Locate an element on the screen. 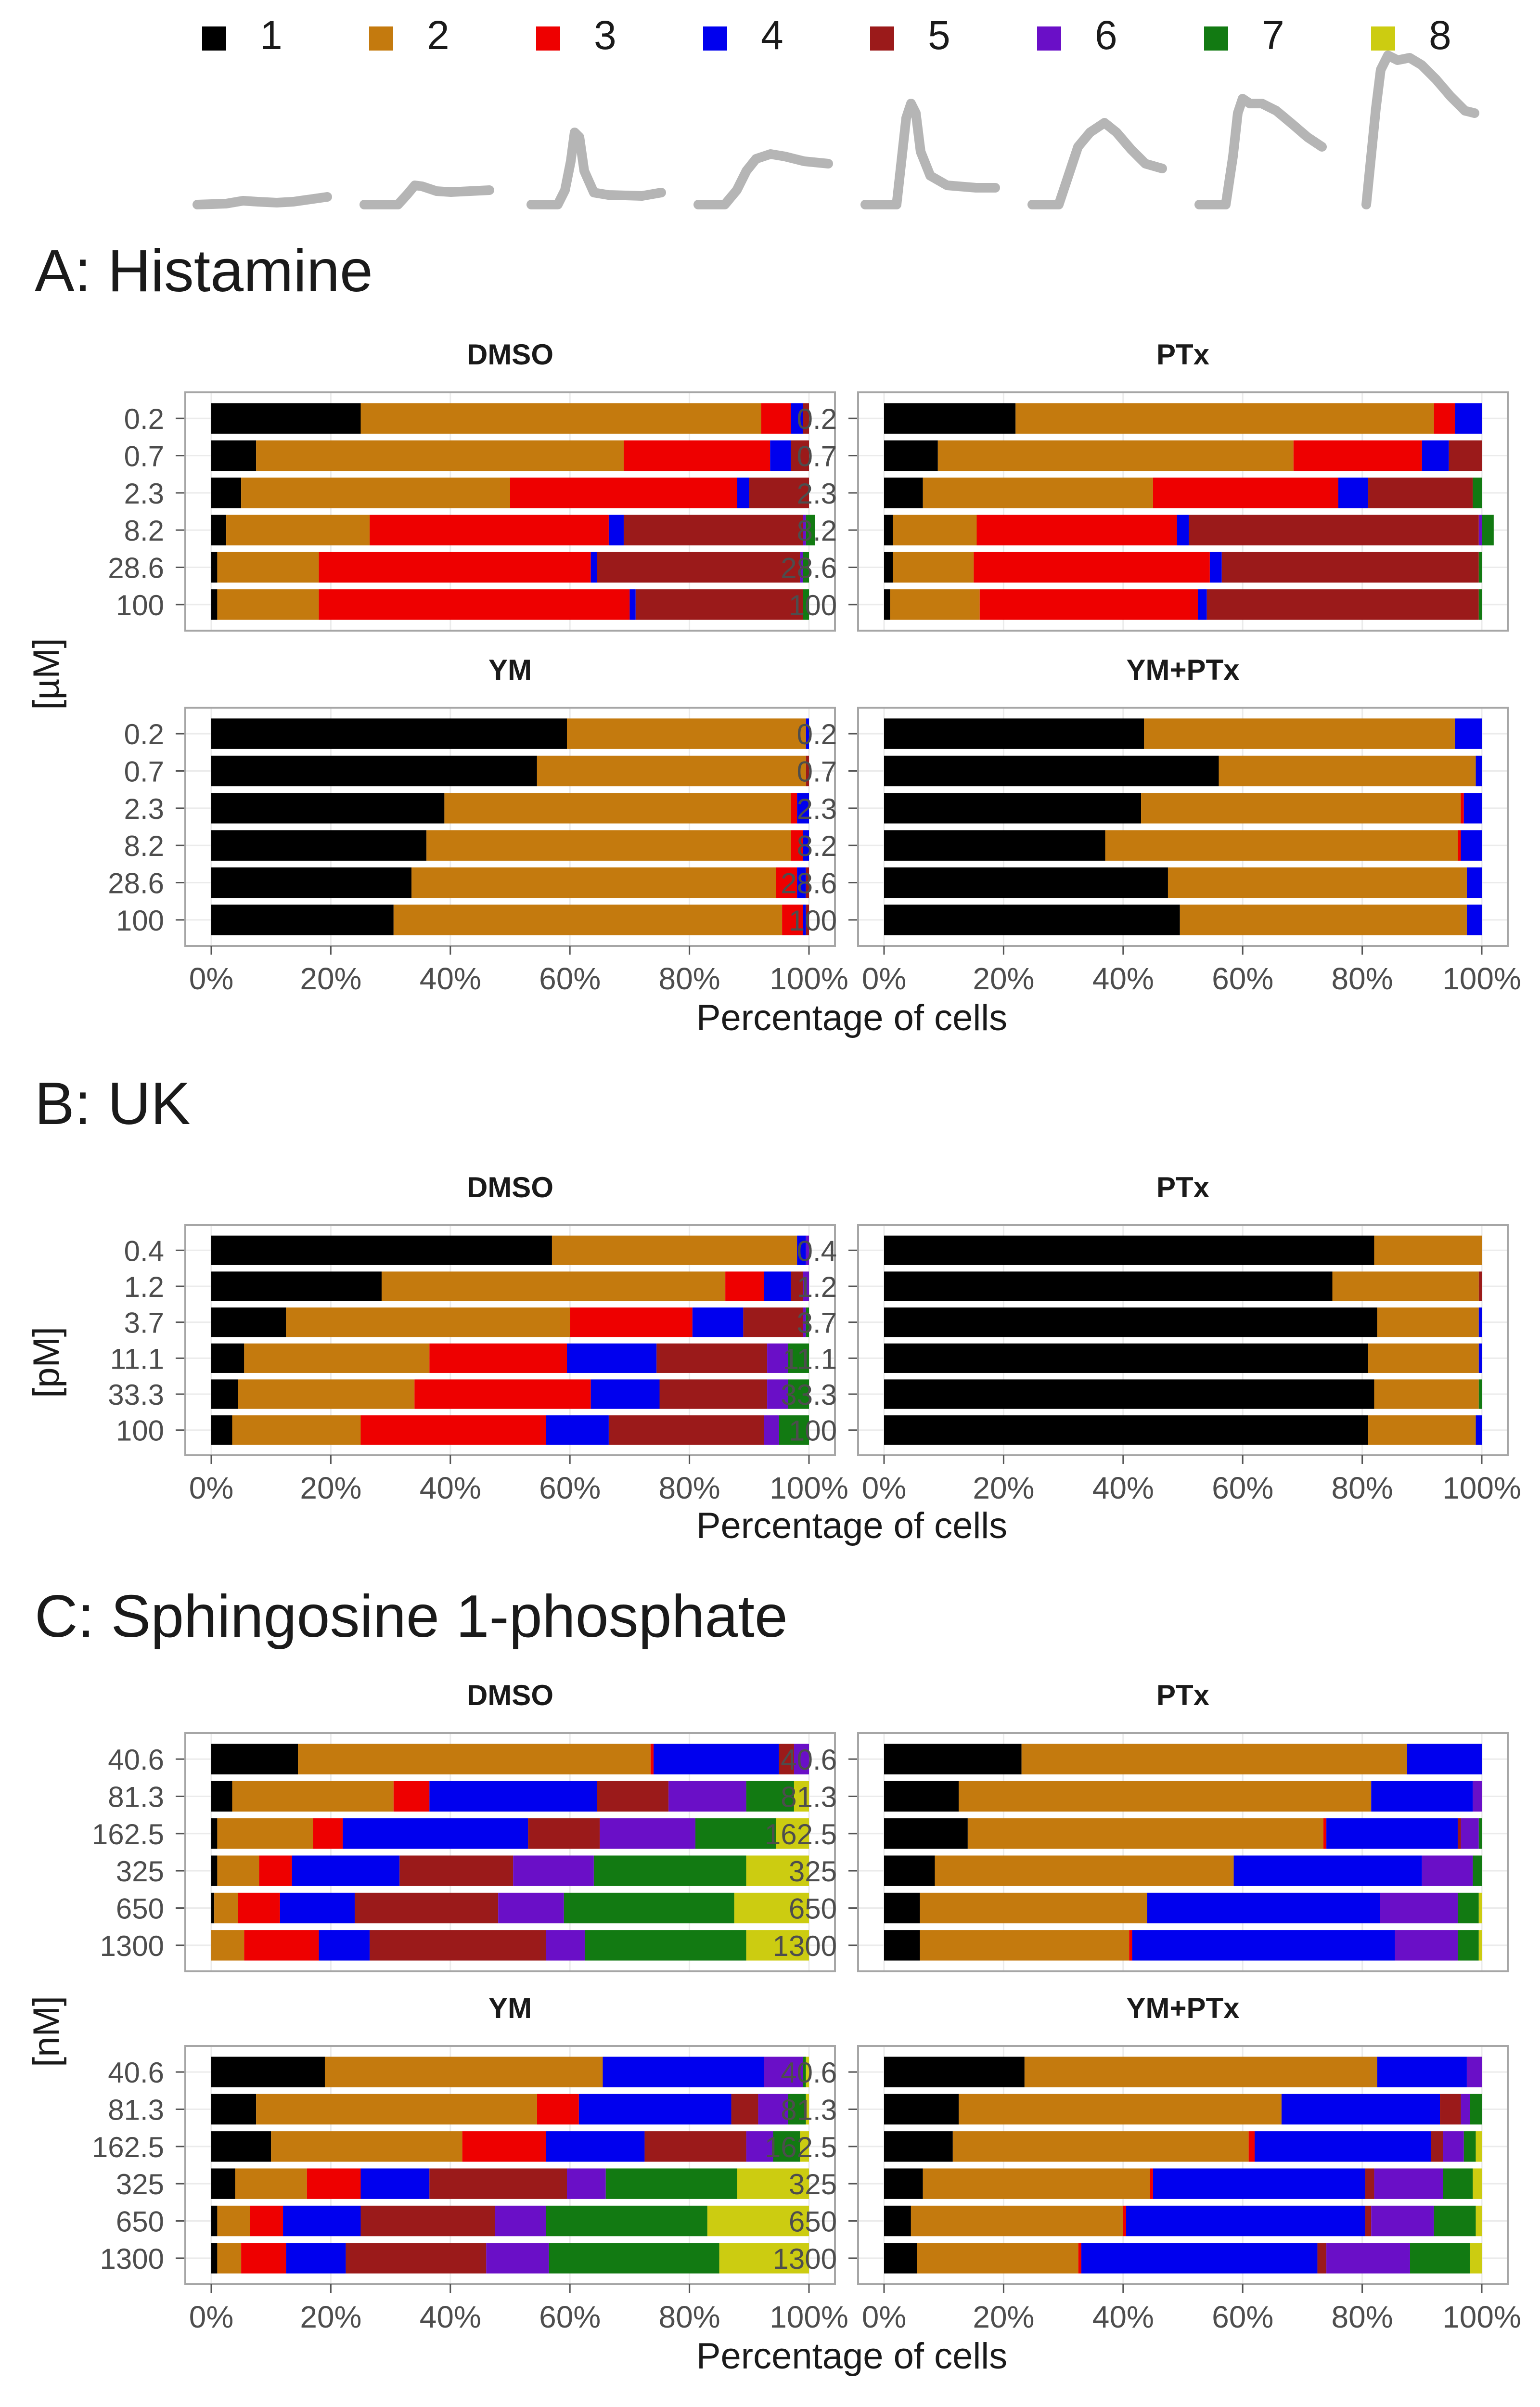  y-tick-label: 8.2 is located at coordinates (144, 531).